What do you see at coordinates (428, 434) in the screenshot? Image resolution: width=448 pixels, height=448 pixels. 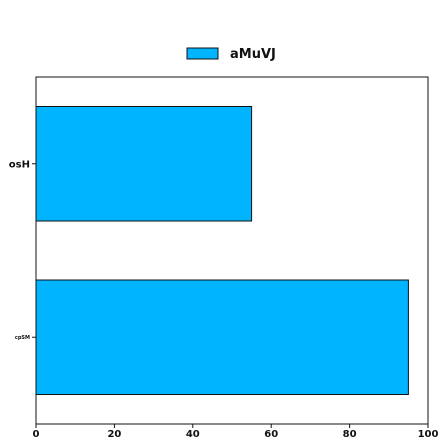 I see `x-tick-label: 100` at bounding box center [428, 434].